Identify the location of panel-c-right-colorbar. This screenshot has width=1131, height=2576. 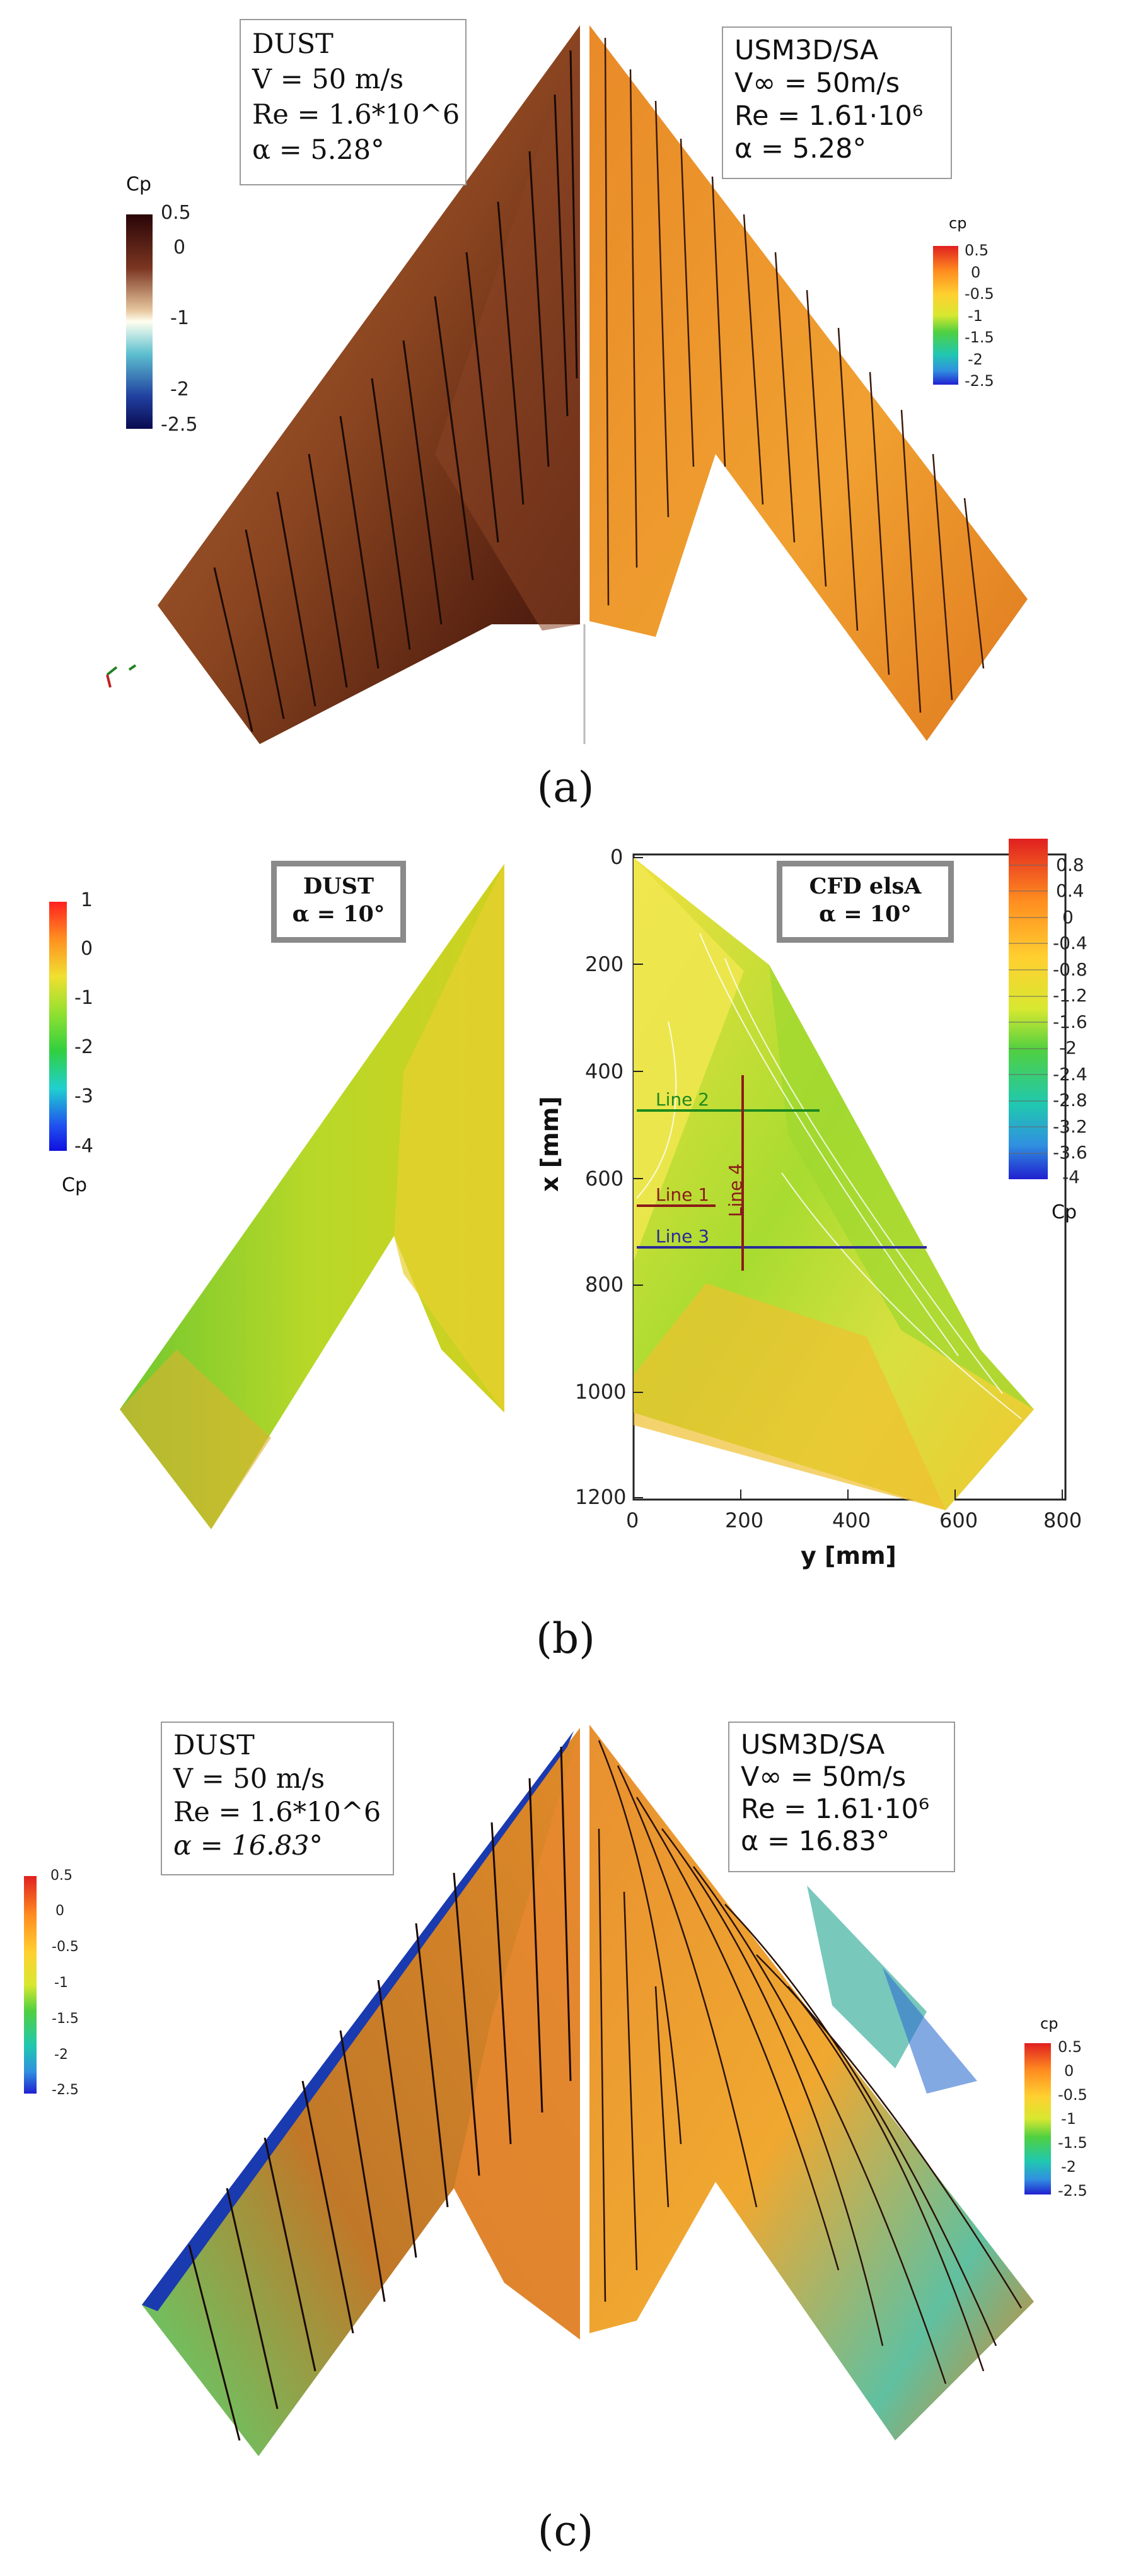
(1038, 2118).